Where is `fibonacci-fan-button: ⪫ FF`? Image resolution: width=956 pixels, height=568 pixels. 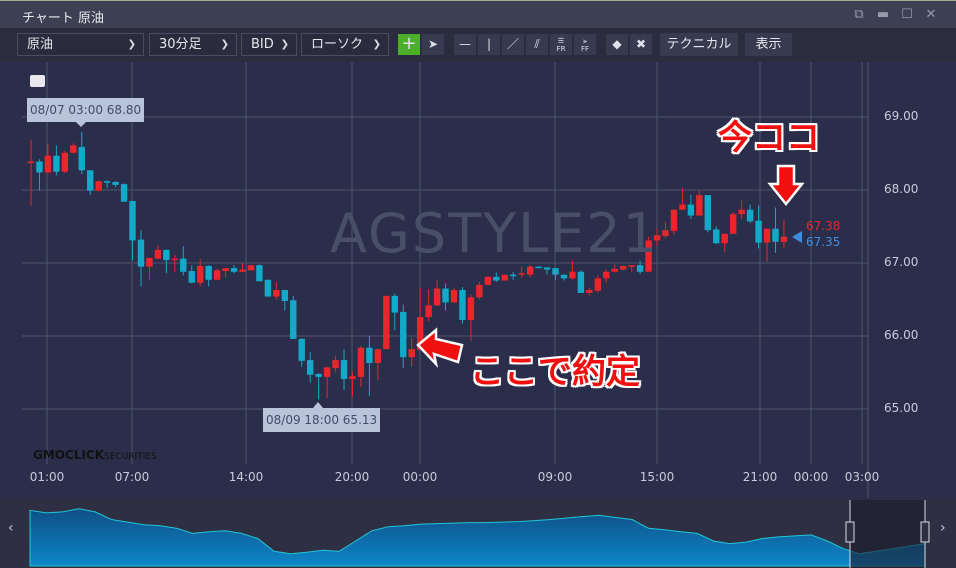
fibonacci-fan-button: ⪫ FF is located at coordinates (585, 44).